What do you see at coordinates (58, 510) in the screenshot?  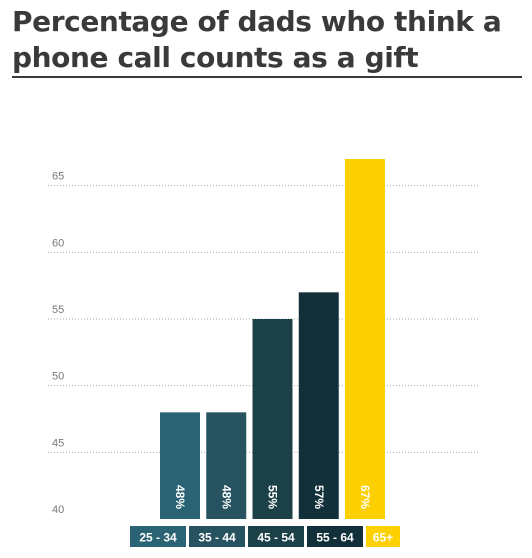 I see `y-tick-label: 40` at bounding box center [58, 510].